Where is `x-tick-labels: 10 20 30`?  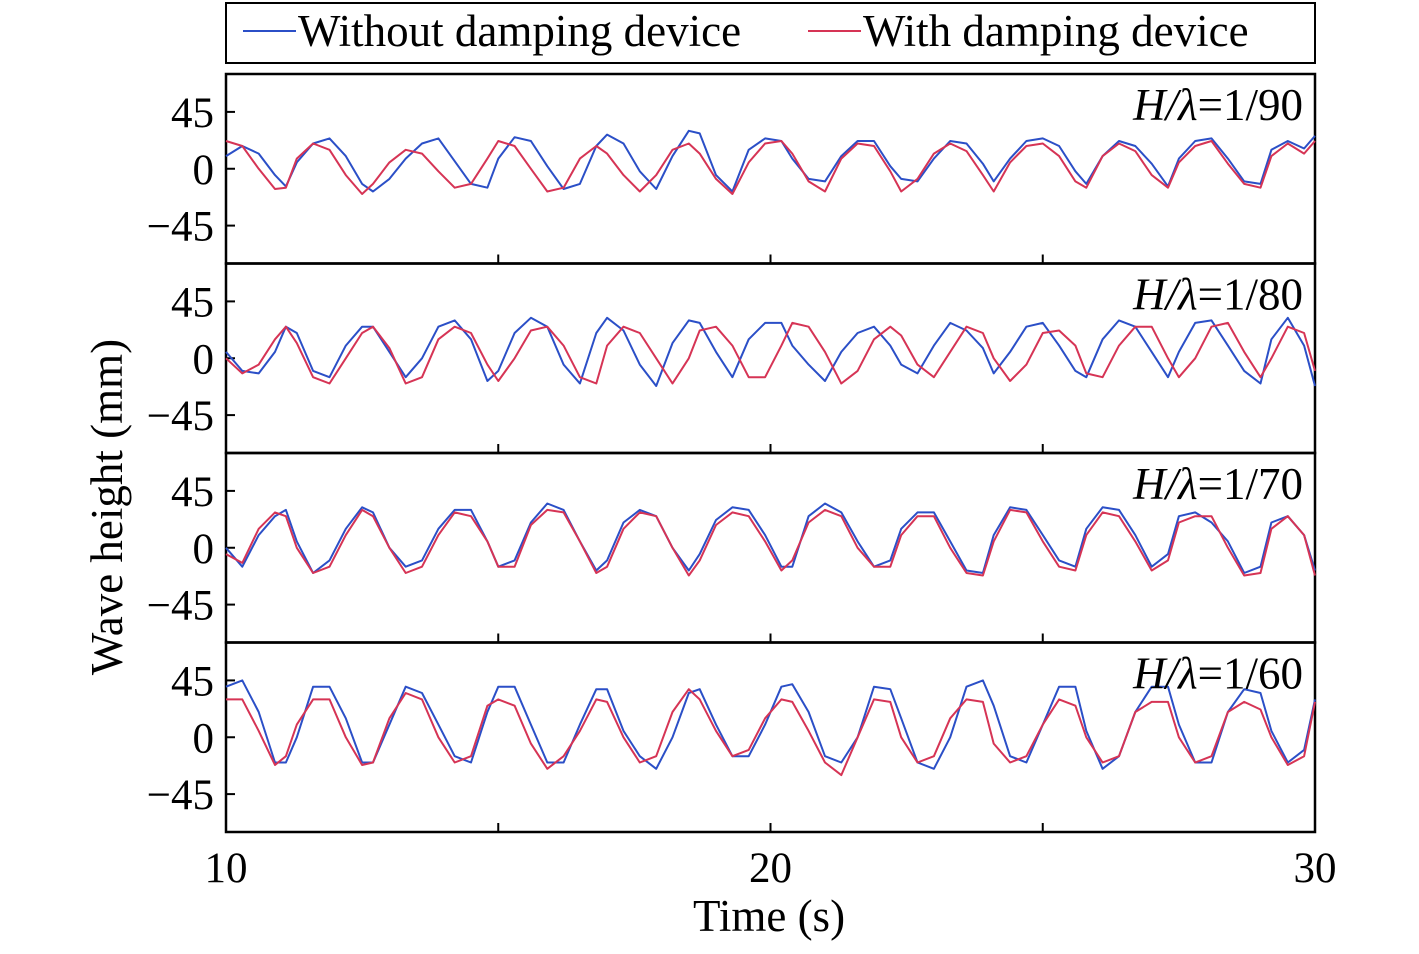 x-tick-labels: 10 20 30 is located at coordinates (771, 868).